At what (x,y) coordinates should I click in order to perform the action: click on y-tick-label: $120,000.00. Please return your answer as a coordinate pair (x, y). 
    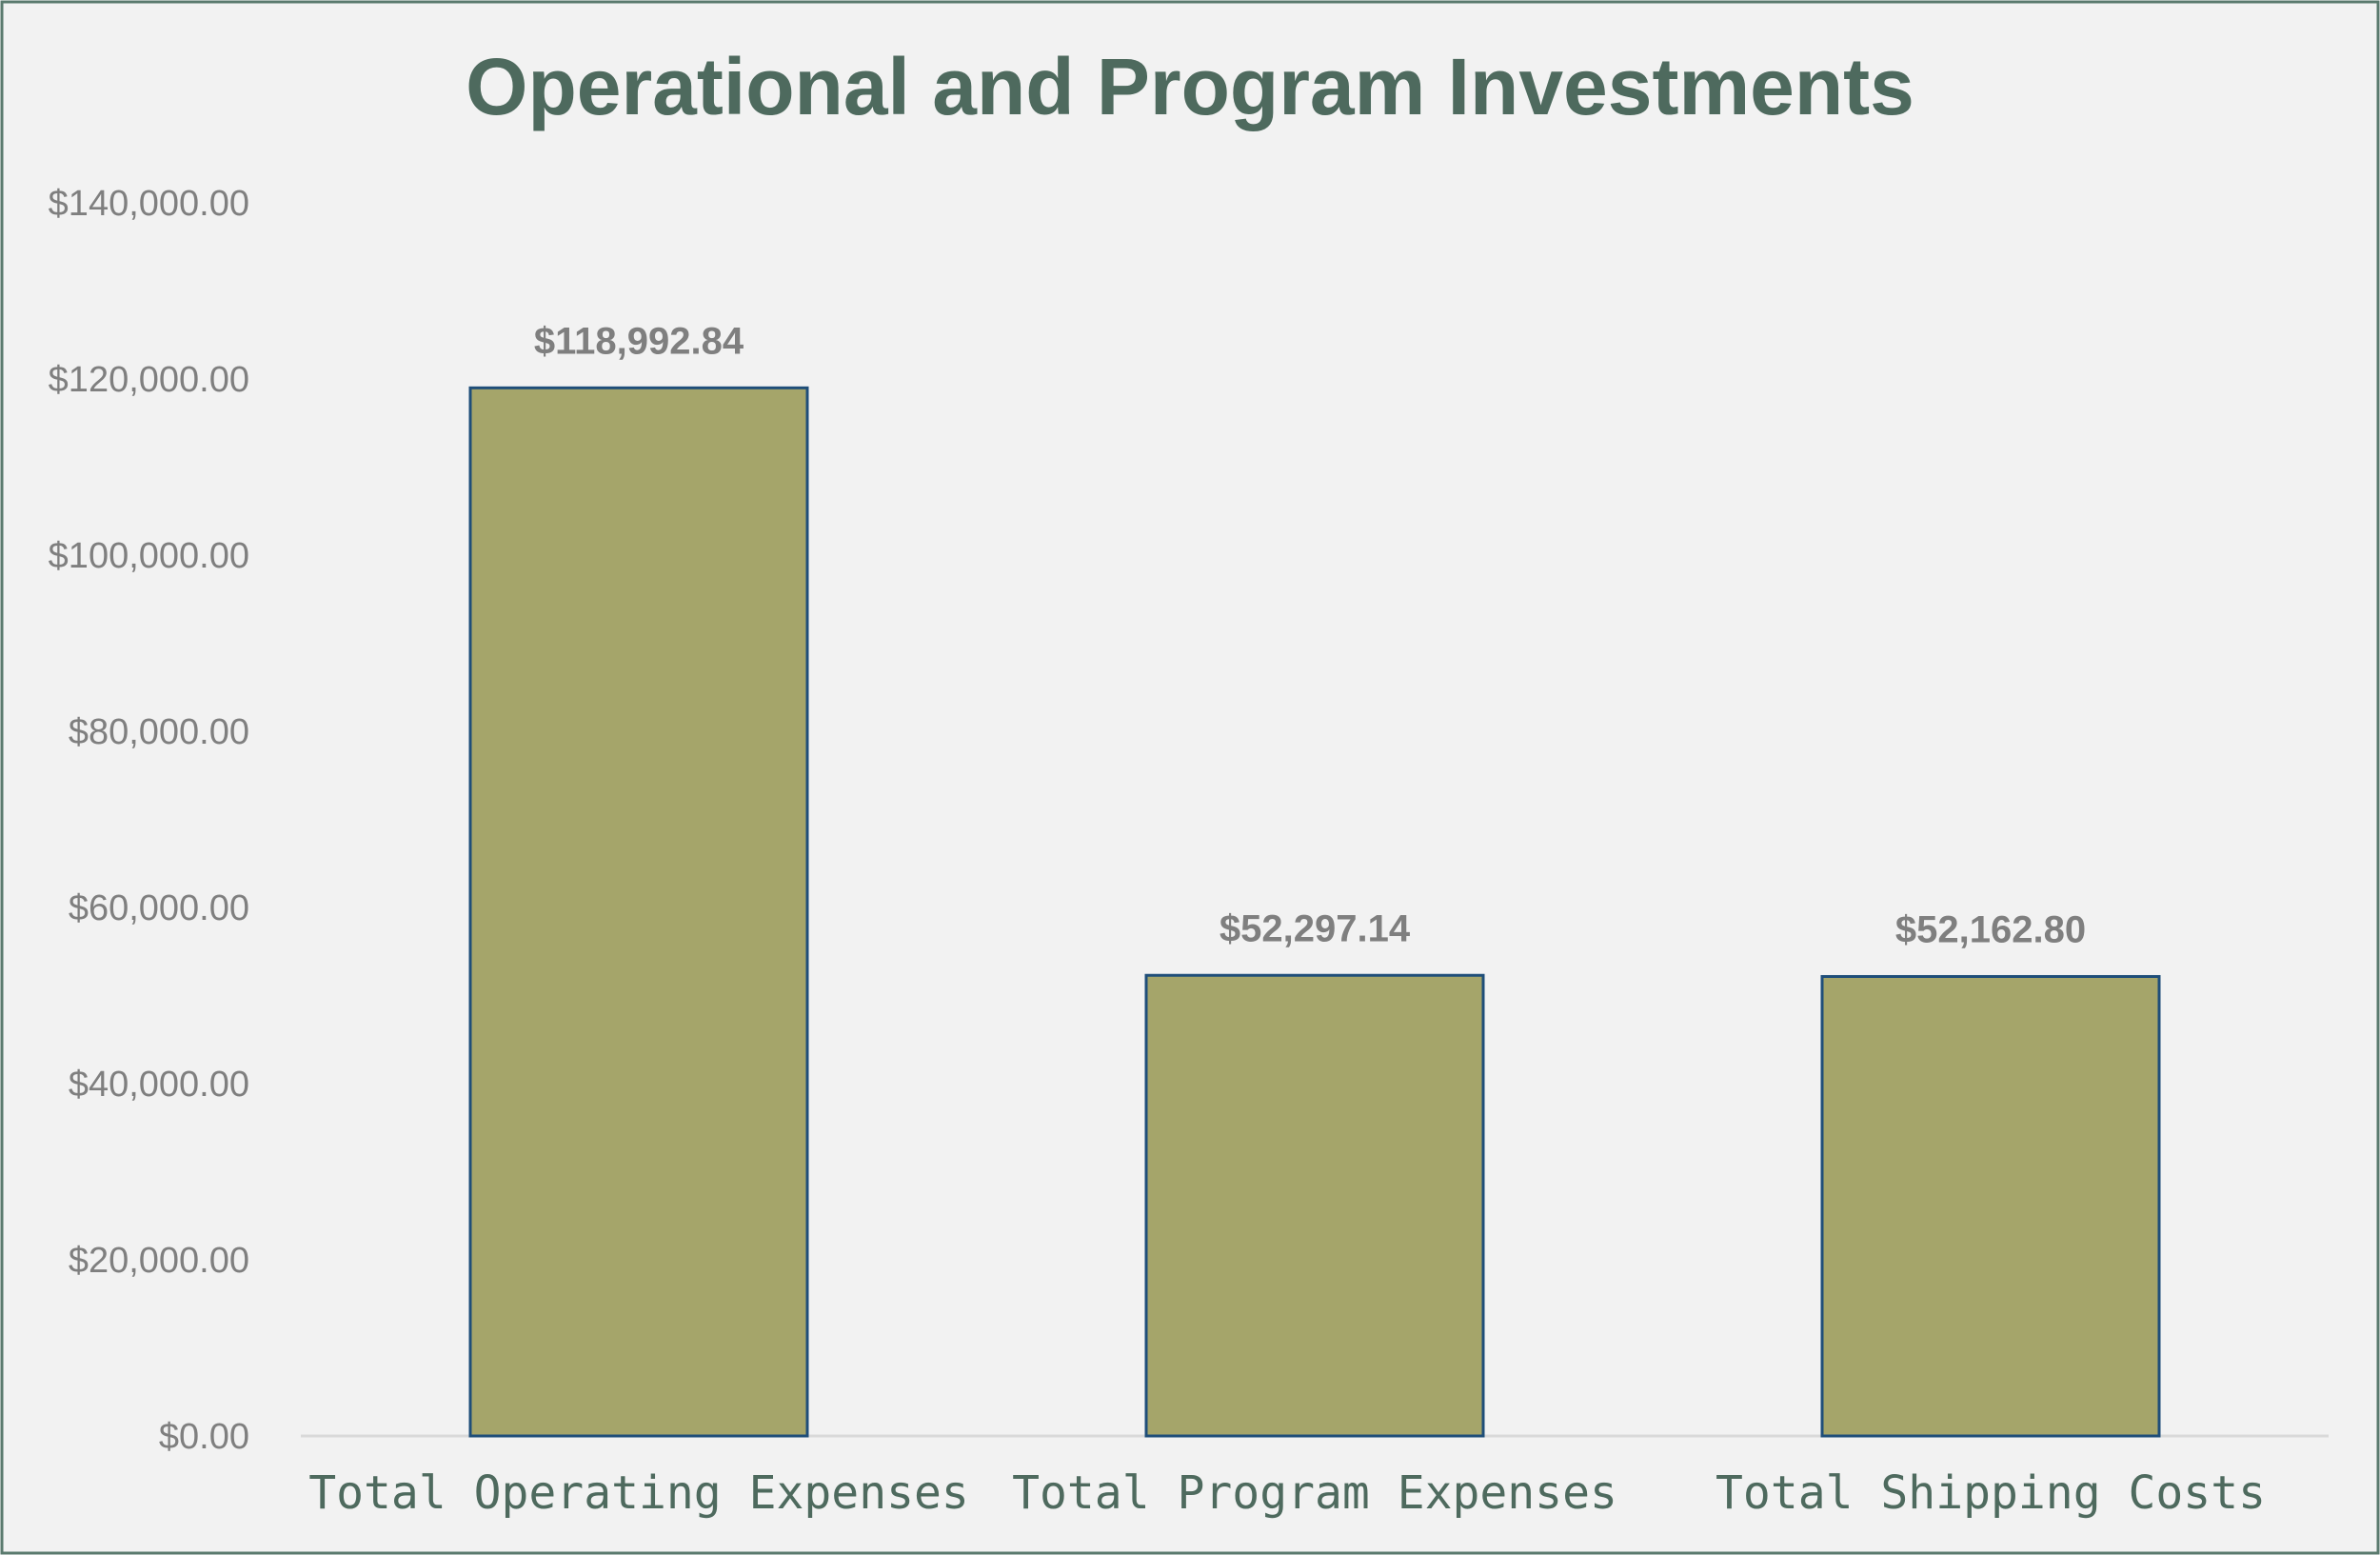
    Looking at the image, I should click on (149, 380).